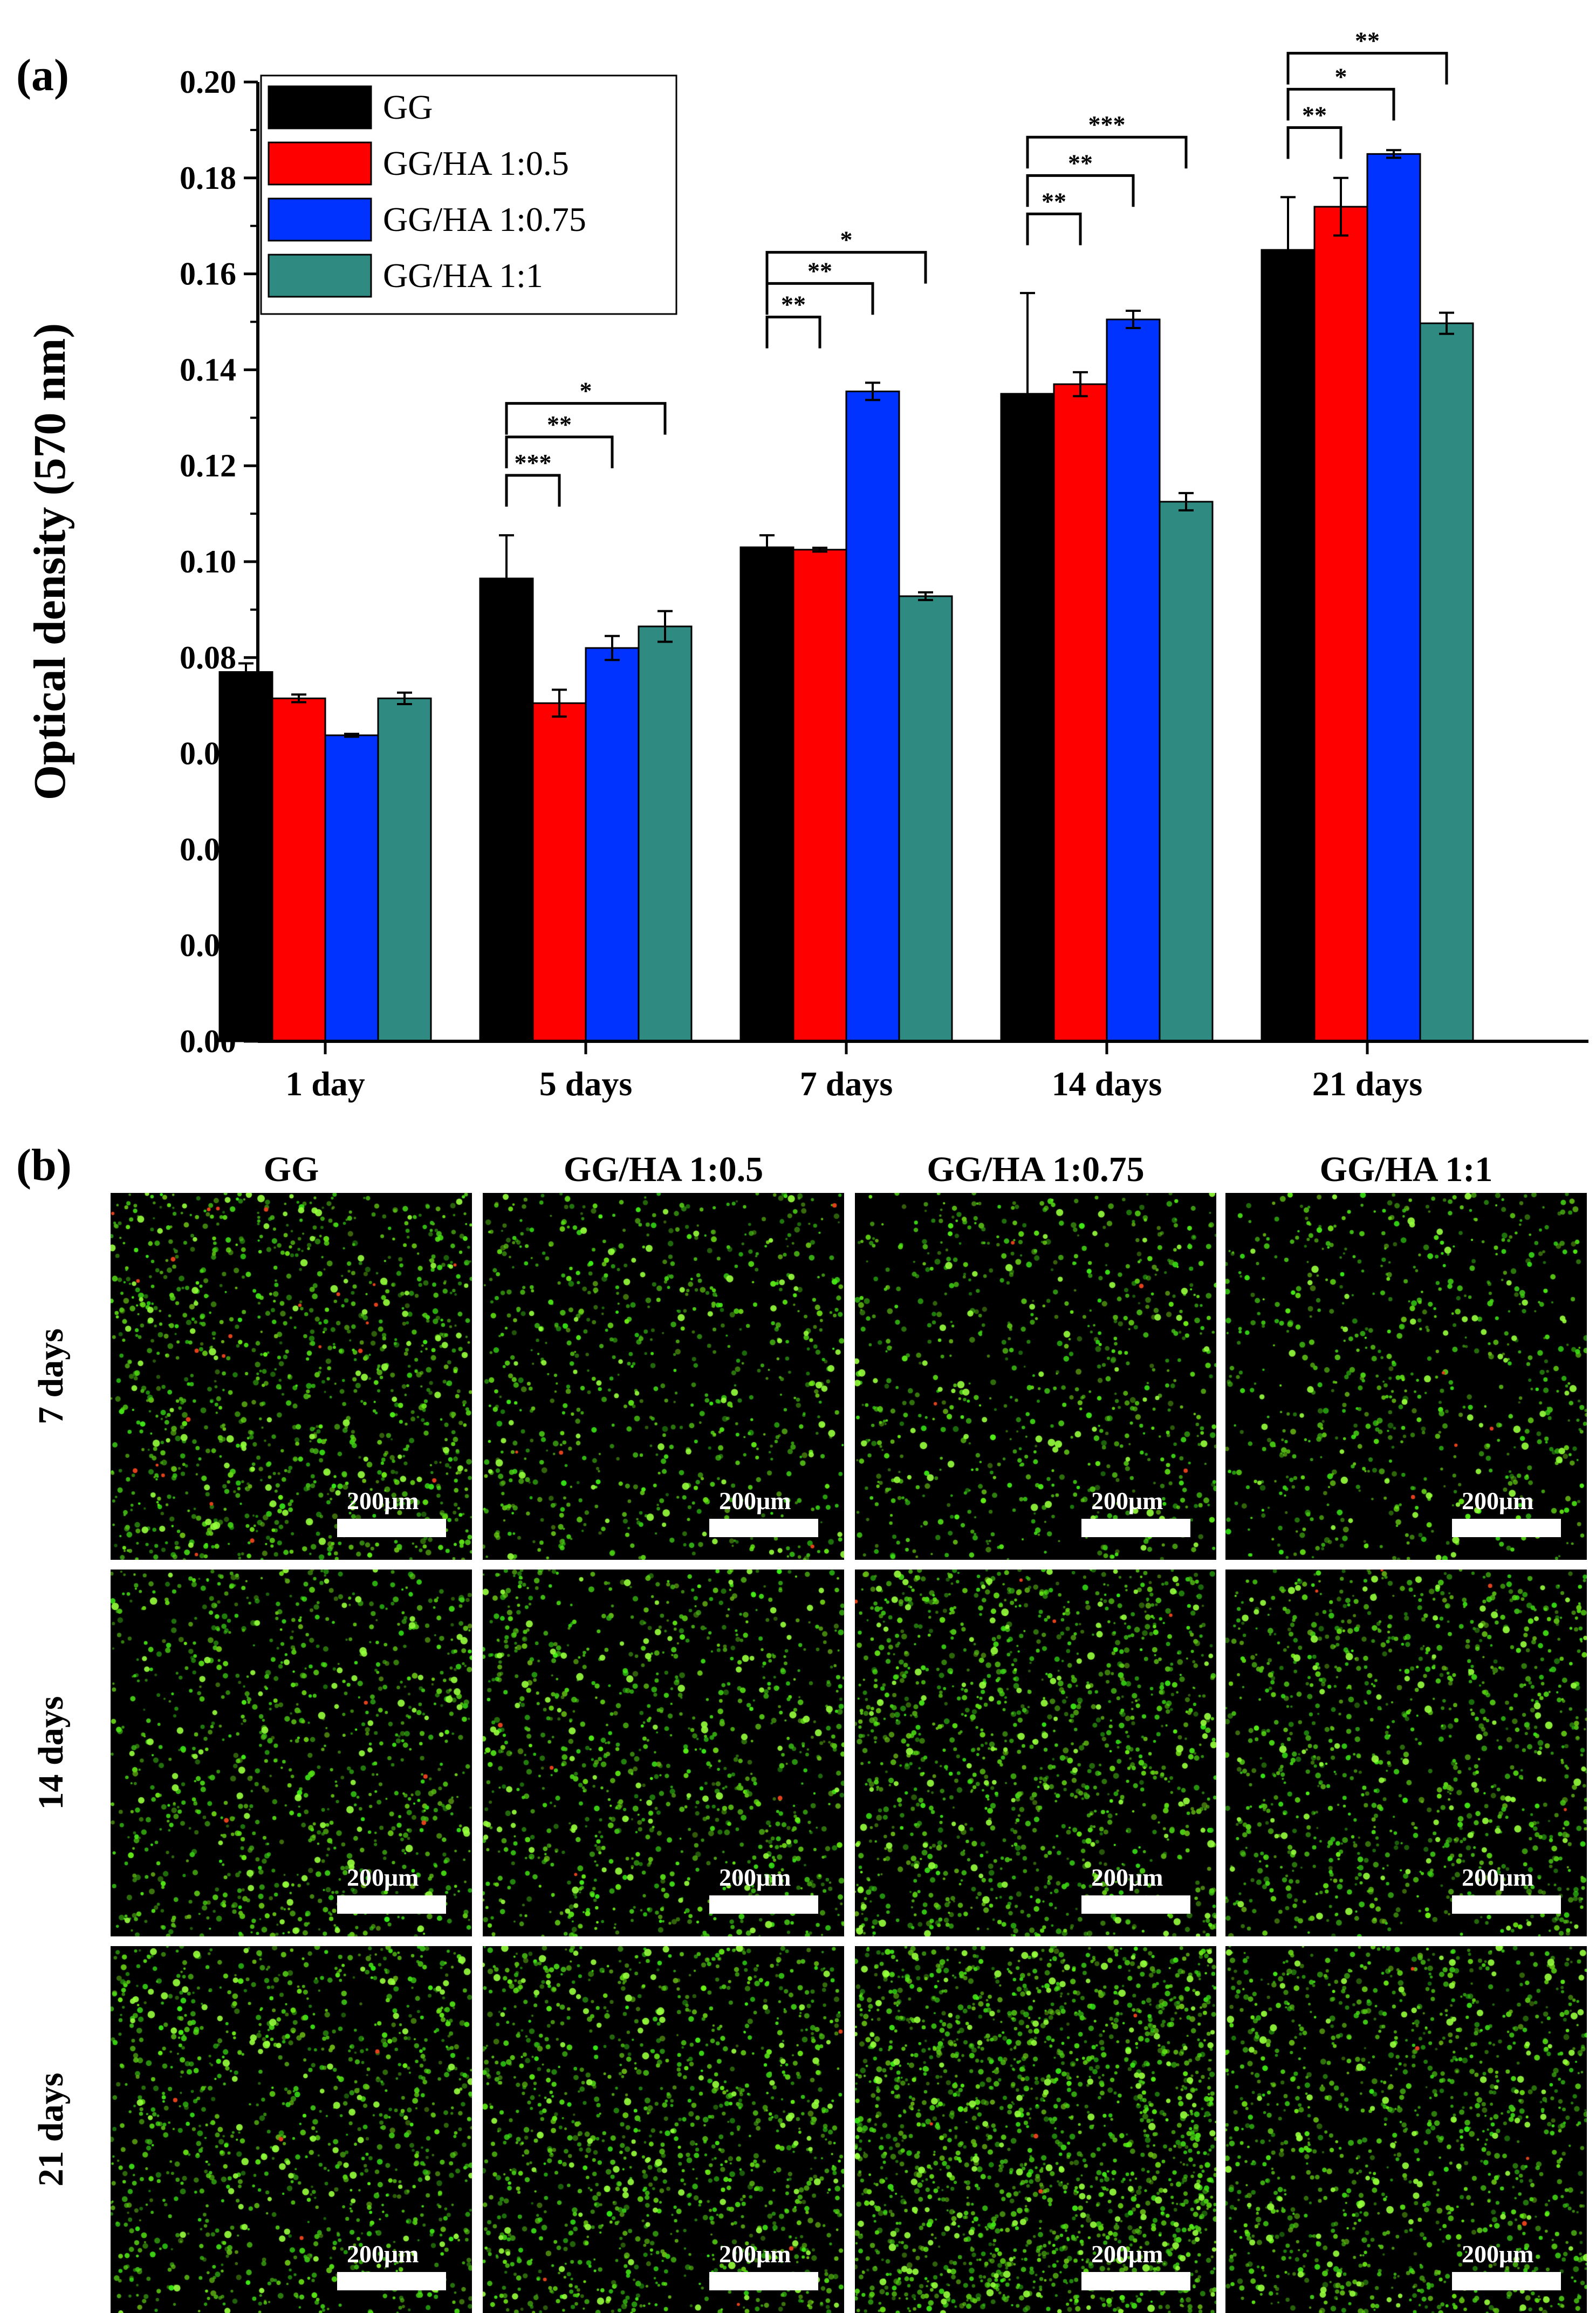 This screenshot has width=1596, height=2313. Describe the element at coordinates (51, 1753) in the screenshot. I see `row-header-14-days: 14 days` at that location.